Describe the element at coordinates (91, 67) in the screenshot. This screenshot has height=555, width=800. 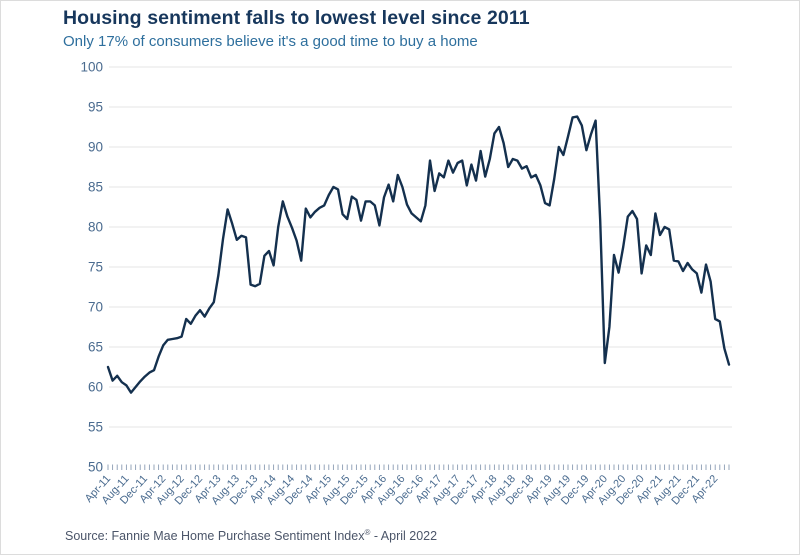
I see `svg-text: 100` at that location.